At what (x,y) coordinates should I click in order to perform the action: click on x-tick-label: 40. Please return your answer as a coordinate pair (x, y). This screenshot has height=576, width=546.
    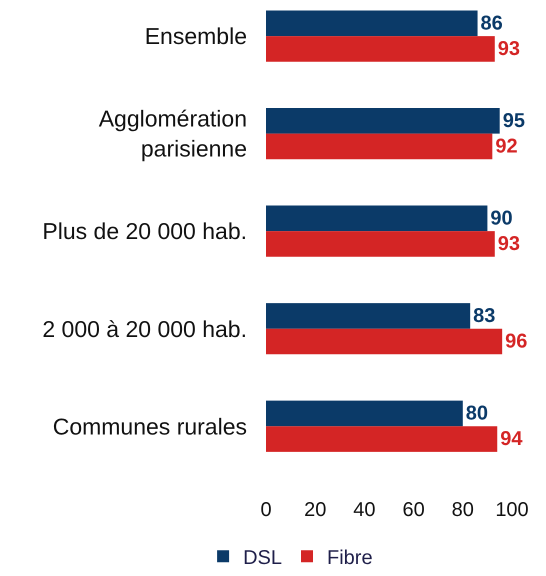
    Looking at the image, I should click on (364, 510).